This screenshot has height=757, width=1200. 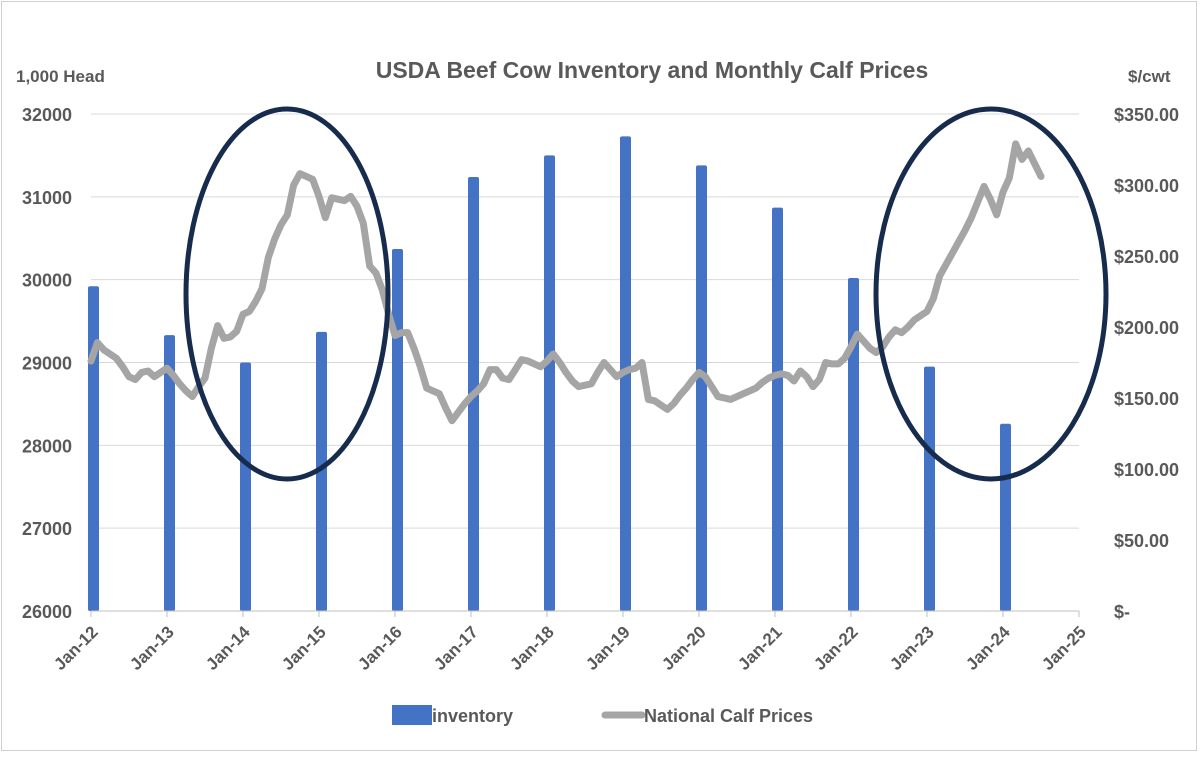 What do you see at coordinates (912, 648) in the screenshot?
I see `x-tick-label: Jan-23` at bounding box center [912, 648].